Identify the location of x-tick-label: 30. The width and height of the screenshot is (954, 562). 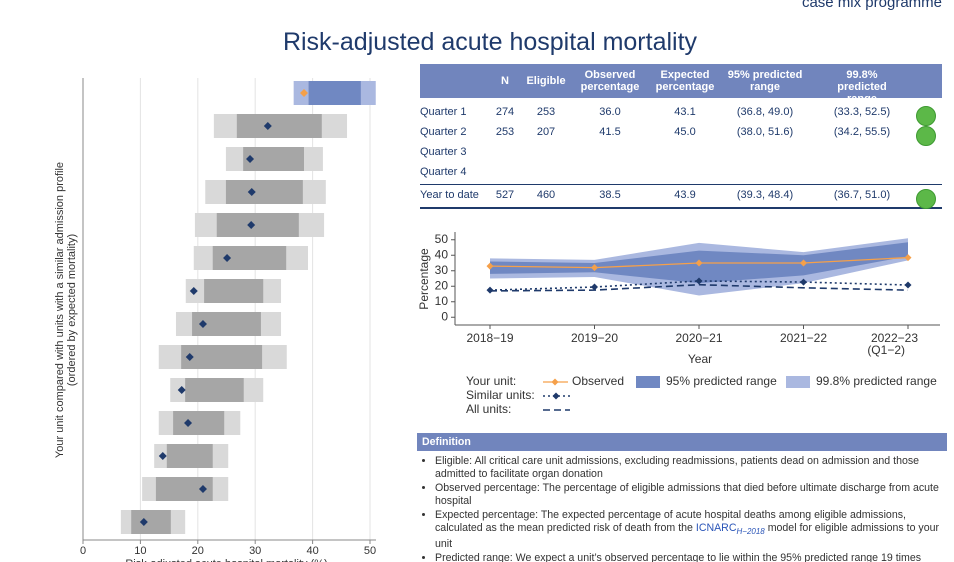
(255, 551).